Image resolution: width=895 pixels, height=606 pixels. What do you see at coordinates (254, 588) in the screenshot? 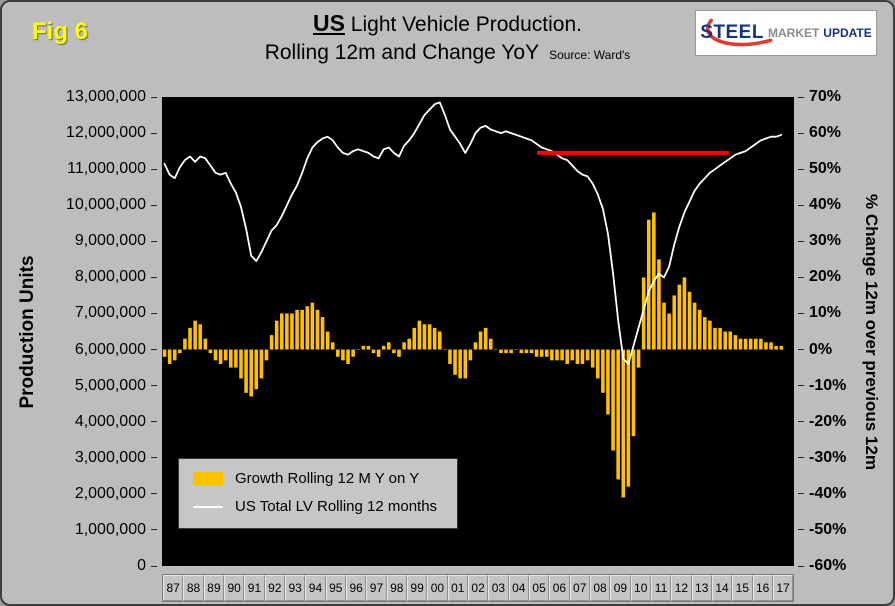
I see `x-axis-label: 91` at bounding box center [254, 588].